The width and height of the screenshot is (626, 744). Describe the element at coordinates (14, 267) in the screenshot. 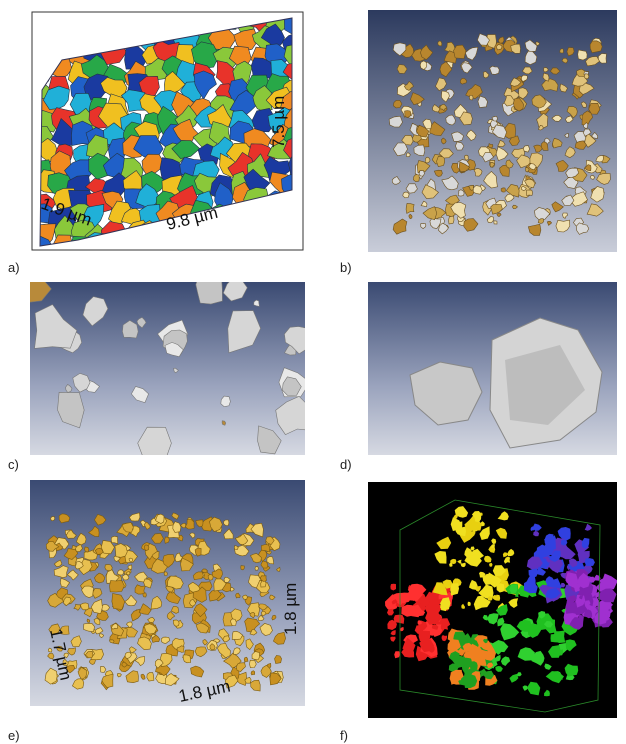

I see `panel-label: a)` at that location.